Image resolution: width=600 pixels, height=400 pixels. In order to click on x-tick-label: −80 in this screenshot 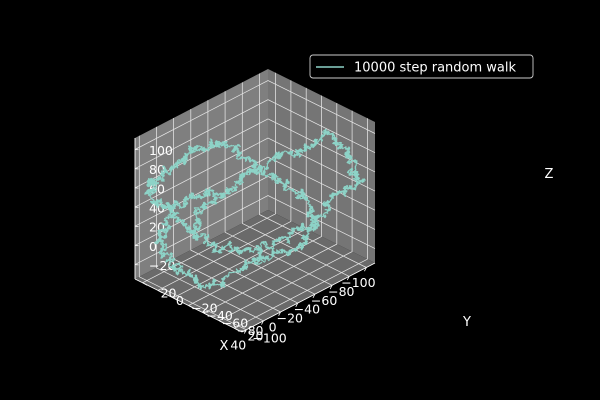, I will do `click(341, 291)`.